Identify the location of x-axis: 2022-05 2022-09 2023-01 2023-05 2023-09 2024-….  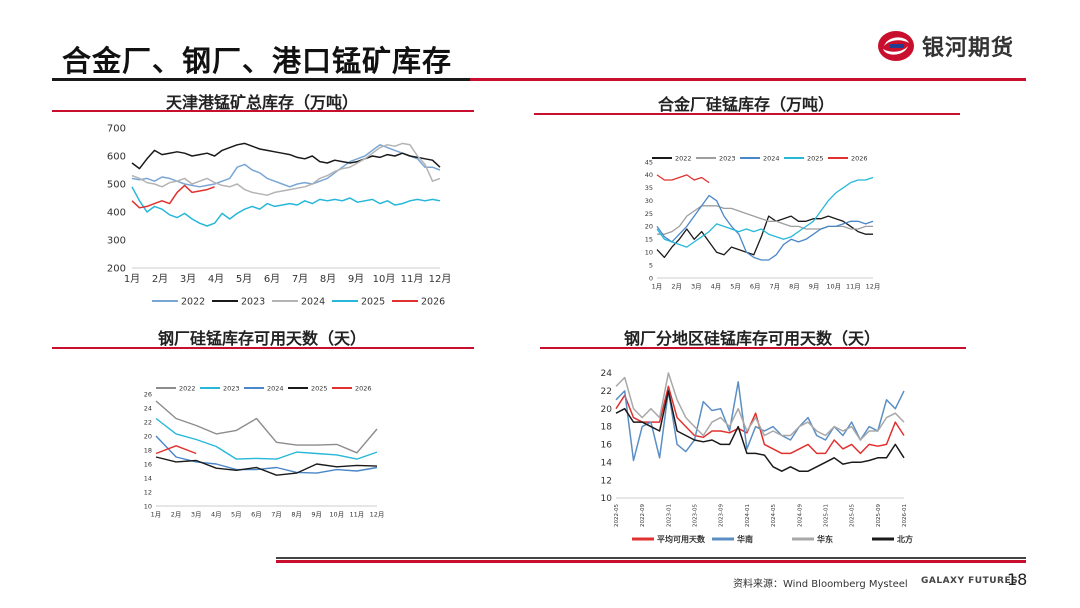
(761, 515).